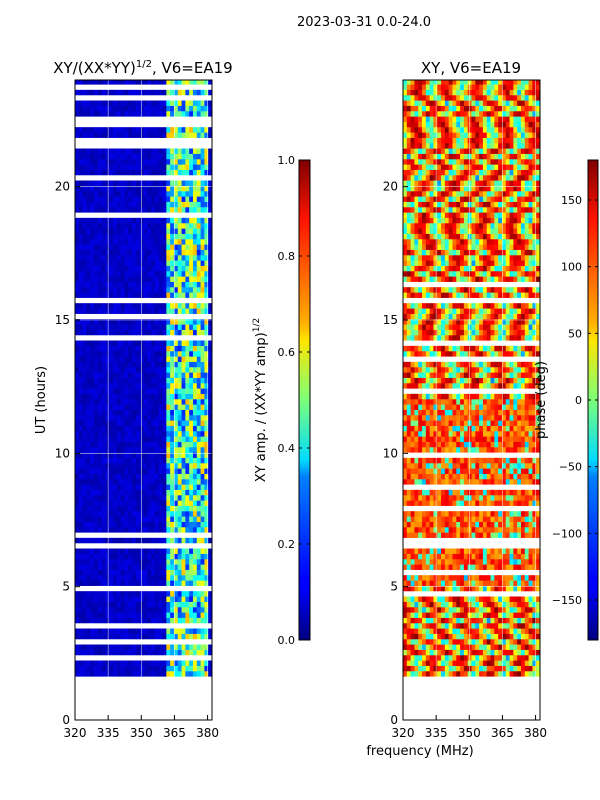  I want to click on x-tick-label: 350, so click(141, 733).